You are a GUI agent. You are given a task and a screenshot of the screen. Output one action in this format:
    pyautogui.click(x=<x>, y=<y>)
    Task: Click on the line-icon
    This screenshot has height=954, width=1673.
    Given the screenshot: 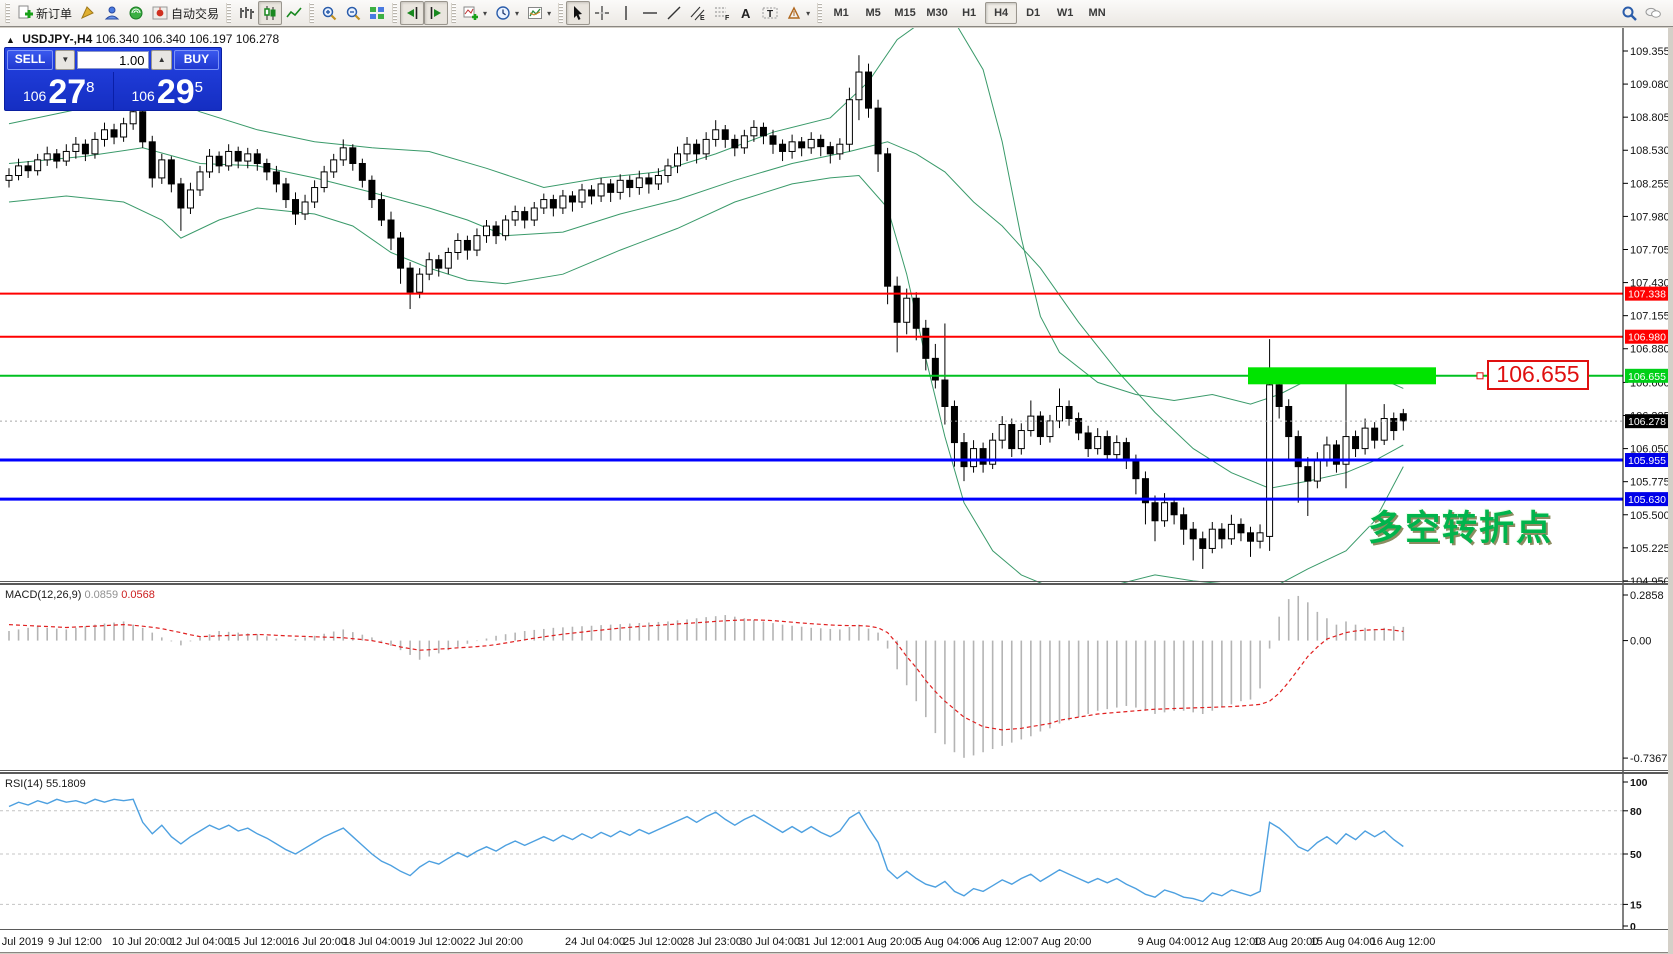 What is the action you would take?
    pyautogui.click(x=294, y=12)
    